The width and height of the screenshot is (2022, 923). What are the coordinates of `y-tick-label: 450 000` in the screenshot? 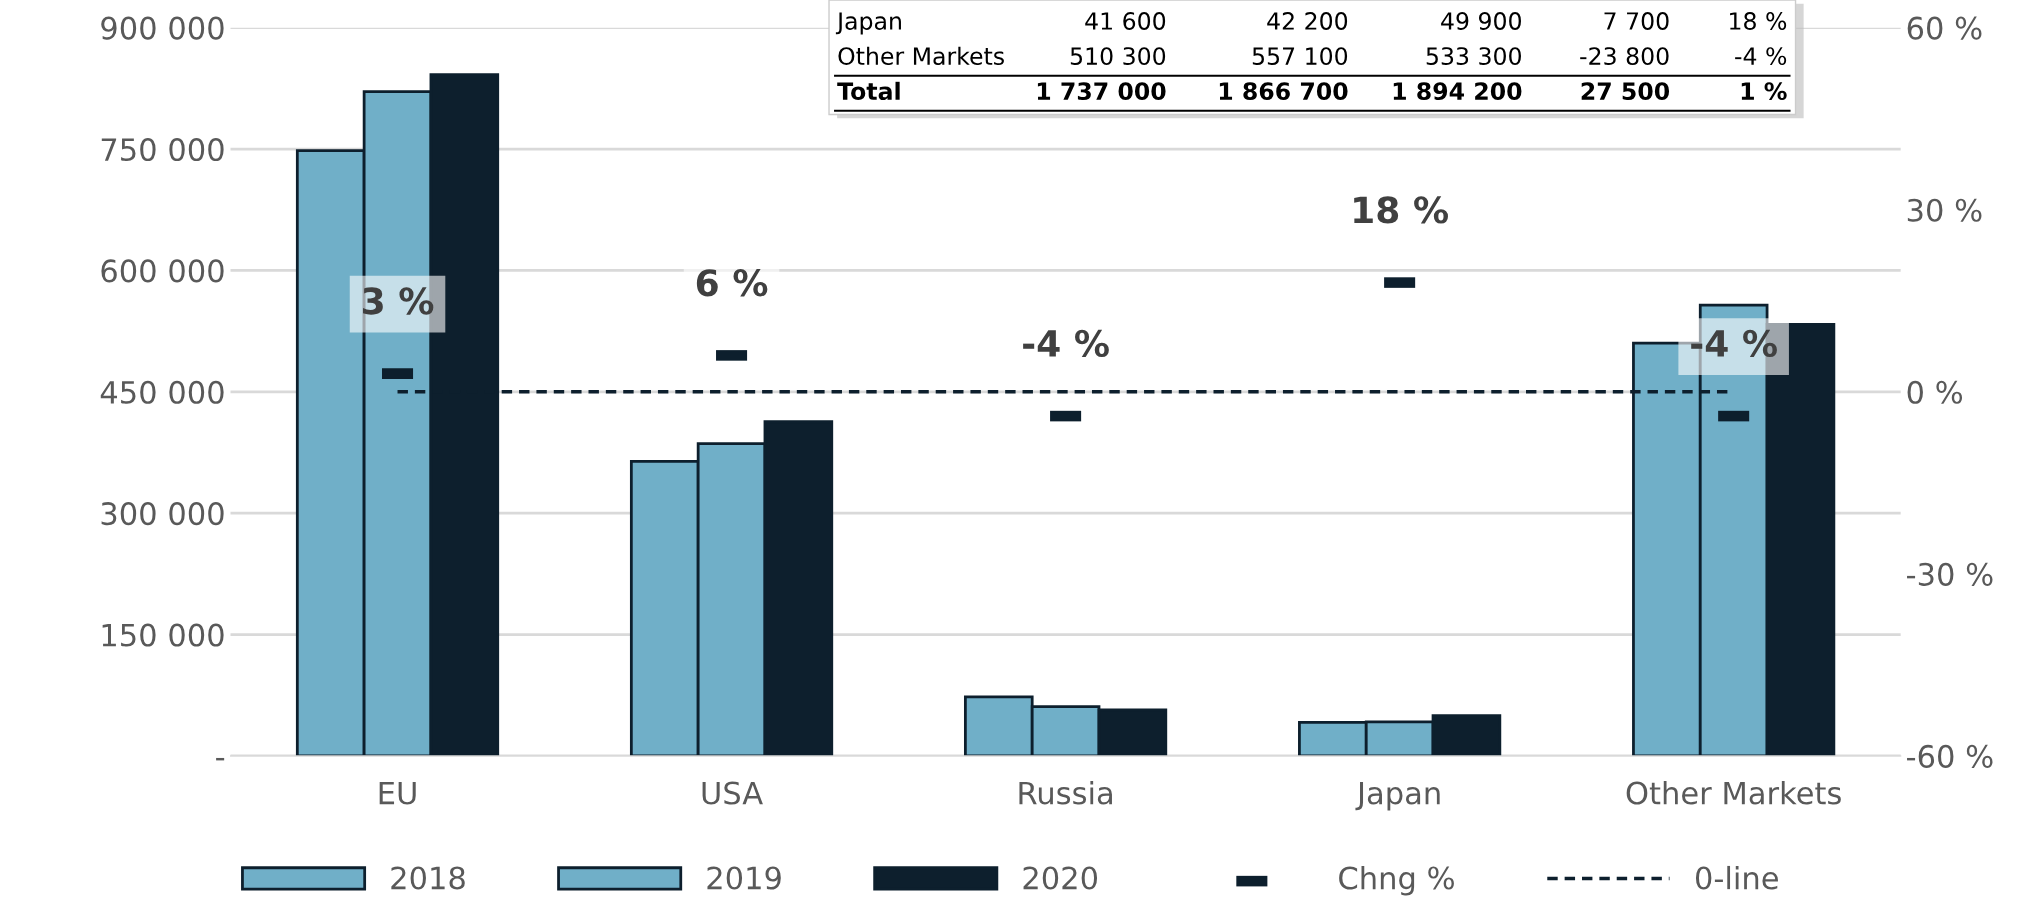 It's located at (162, 392).